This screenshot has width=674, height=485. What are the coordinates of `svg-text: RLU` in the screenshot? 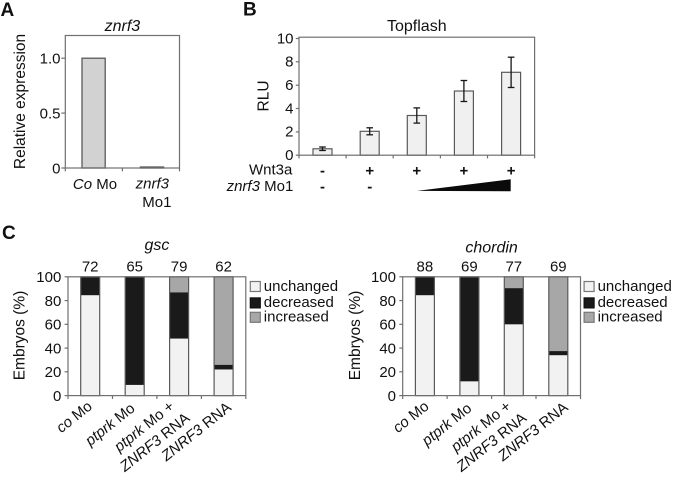 It's located at (263, 95).